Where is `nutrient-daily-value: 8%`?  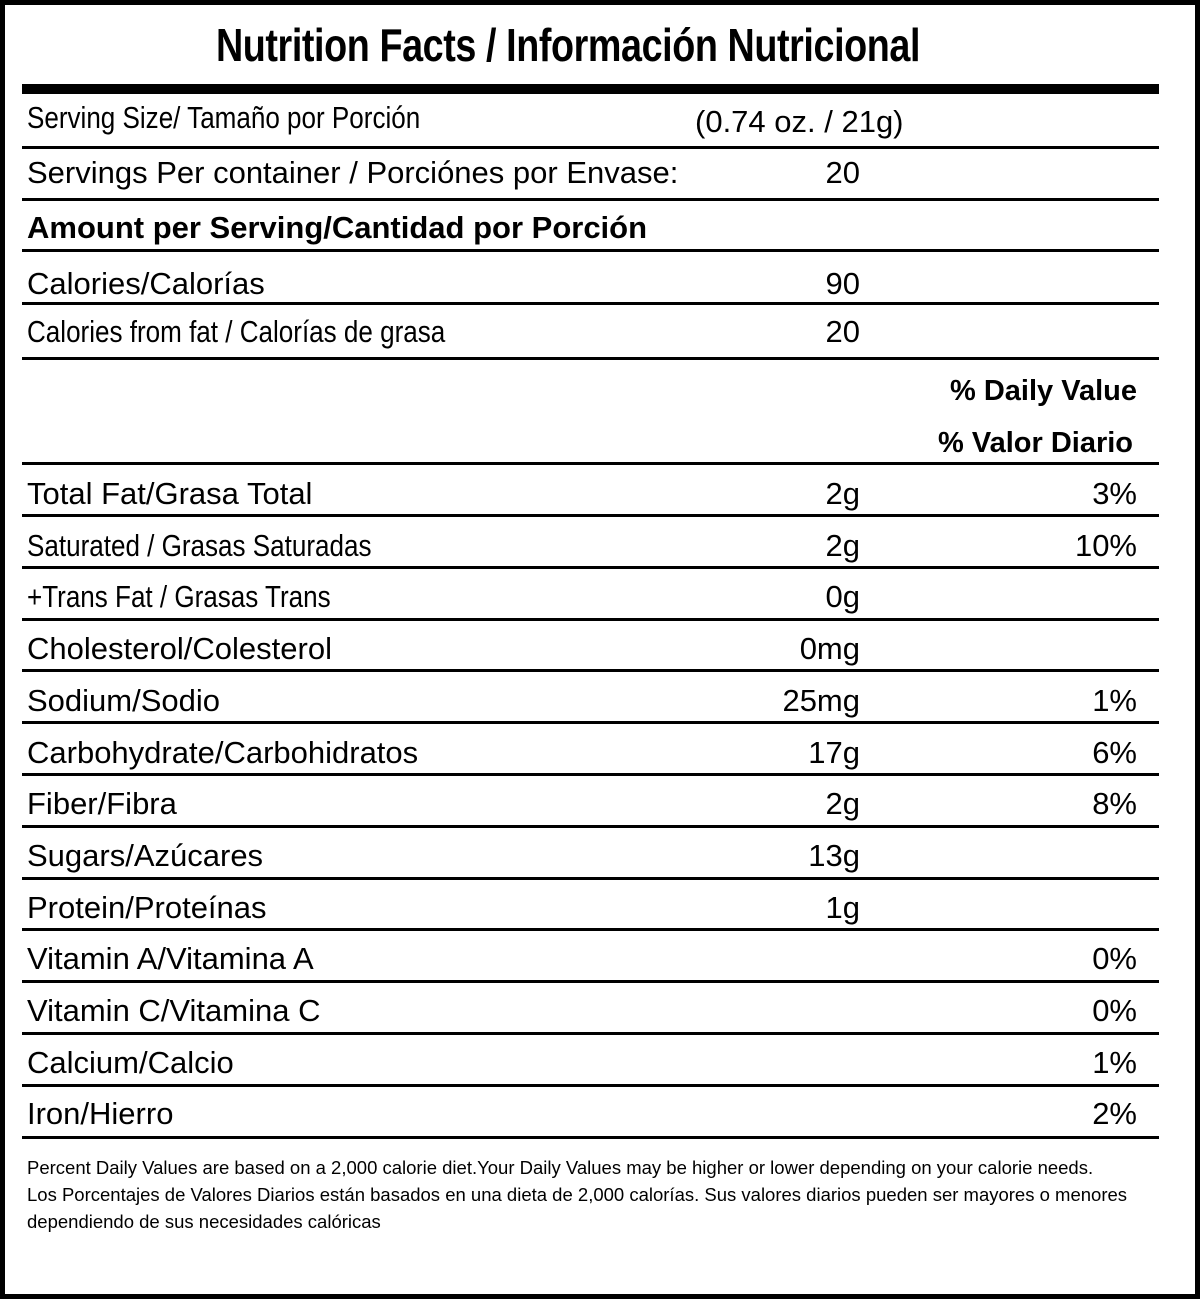
nutrient-daily-value: 8% is located at coordinates (1114, 804).